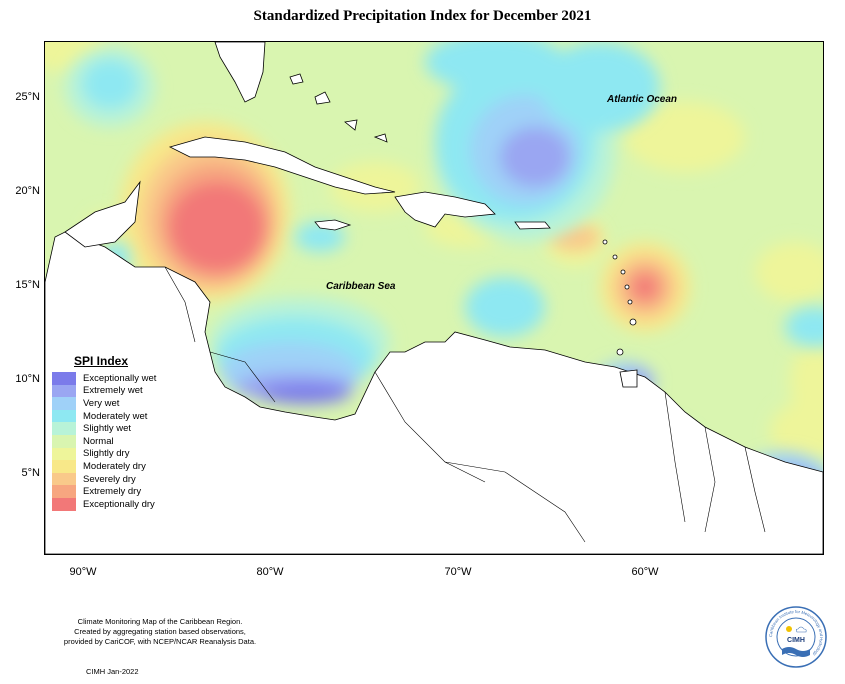  I want to click on lat-tick-5n: 5°N, so click(30, 473).